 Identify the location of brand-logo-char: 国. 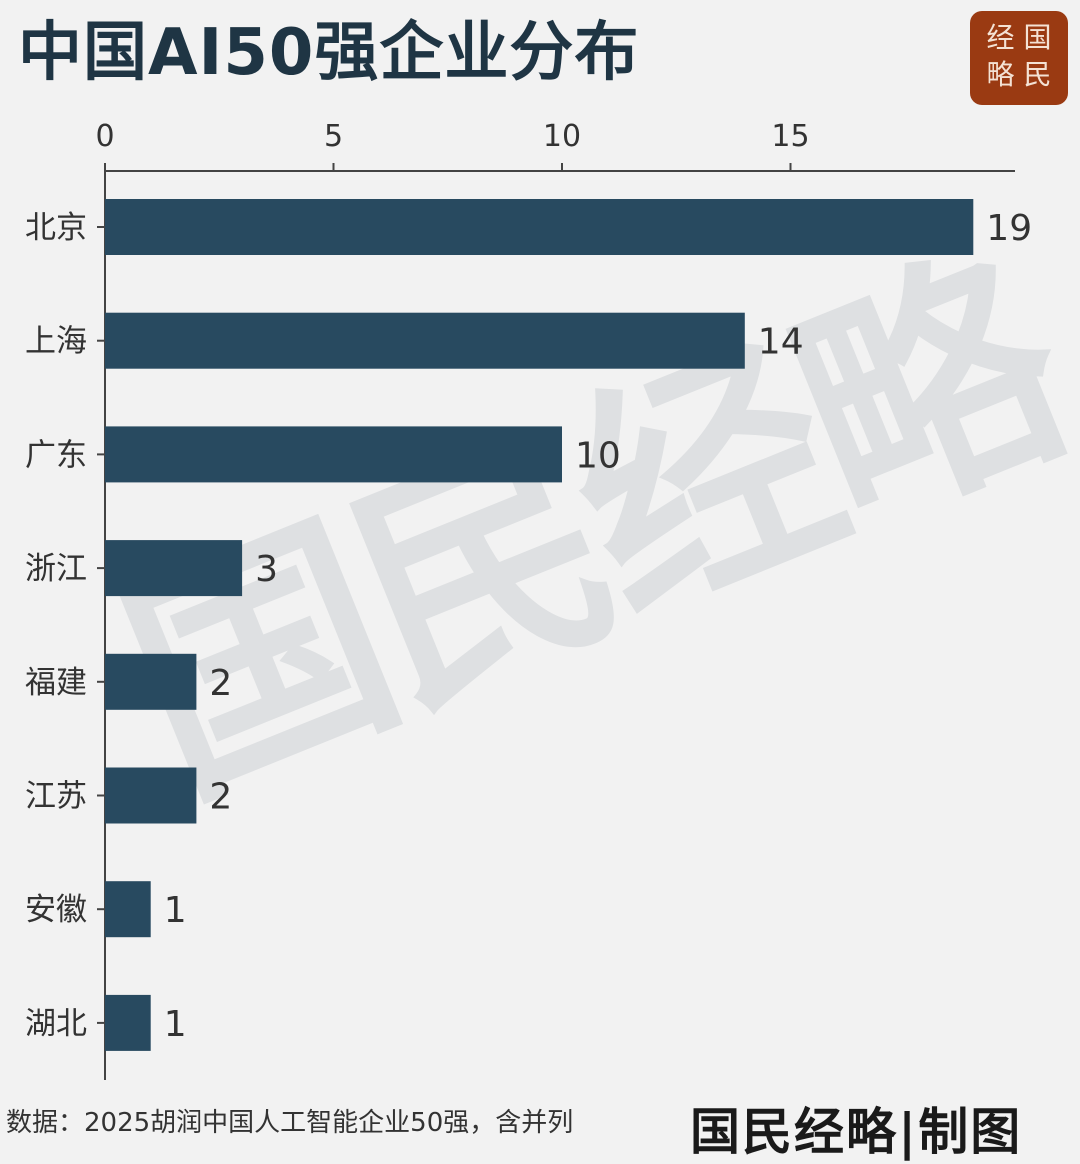
(1037, 37).